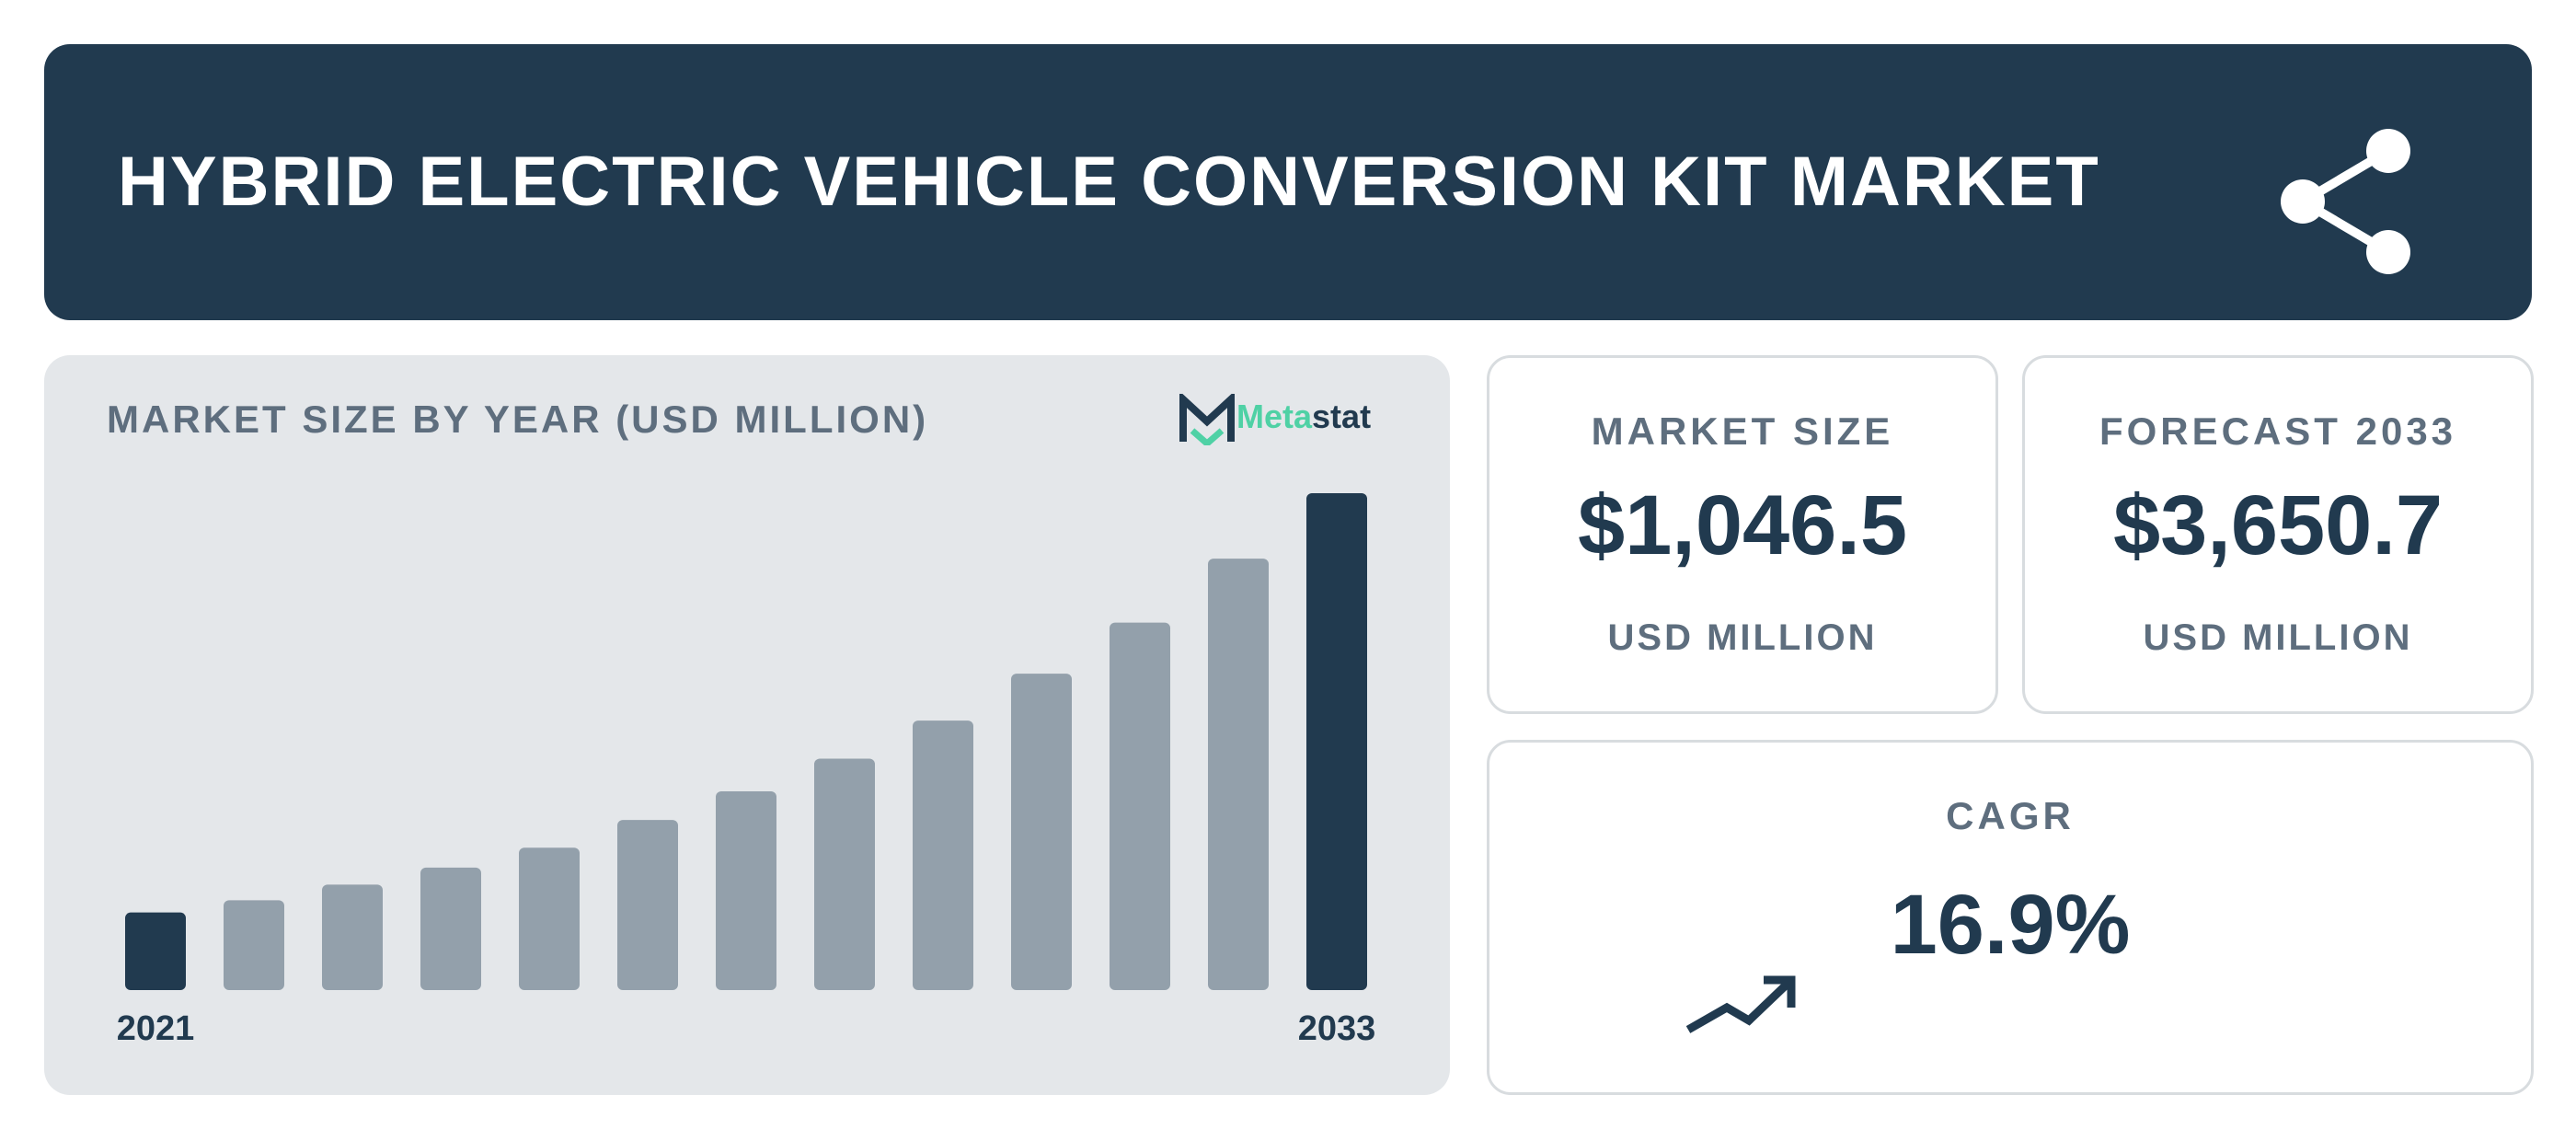 The height and width of the screenshot is (1141, 2576). What do you see at coordinates (1304, 417) in the screenshot?
I see `logo-wordmark: Metastat` at bounding box center [1304, 417].